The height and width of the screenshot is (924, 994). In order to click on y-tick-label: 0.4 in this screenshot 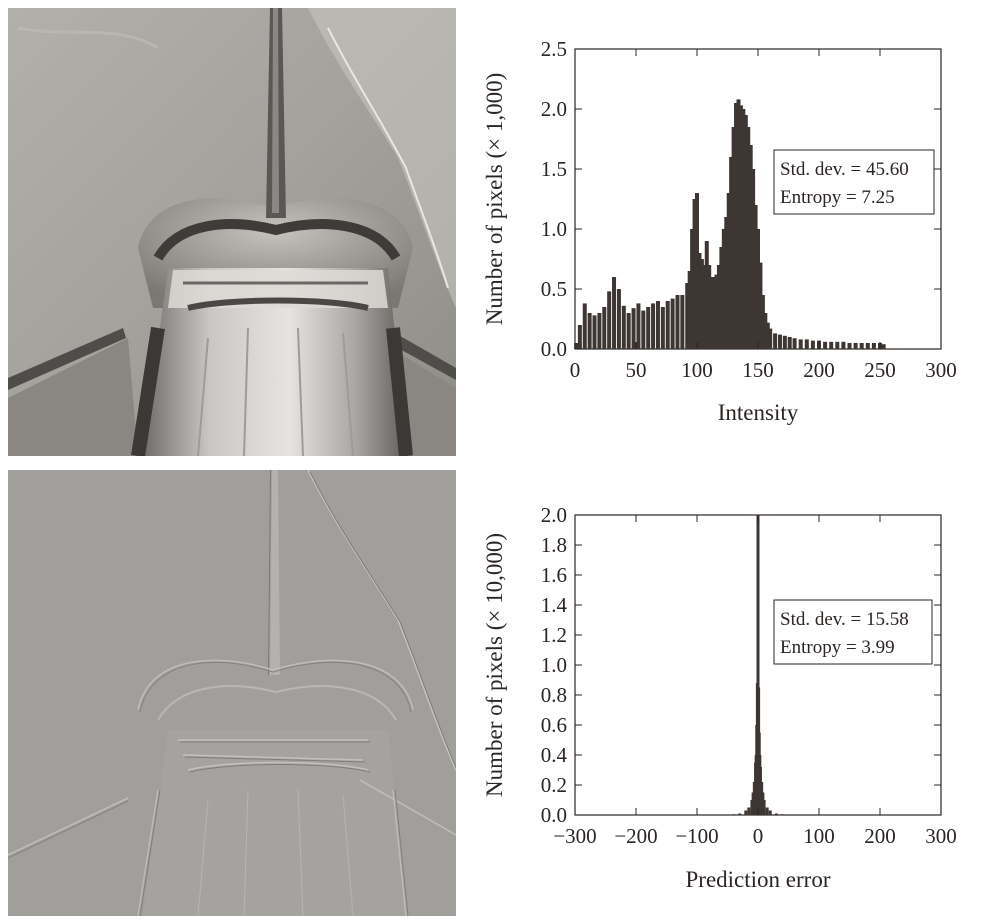, I will do `click(554, 755)`.